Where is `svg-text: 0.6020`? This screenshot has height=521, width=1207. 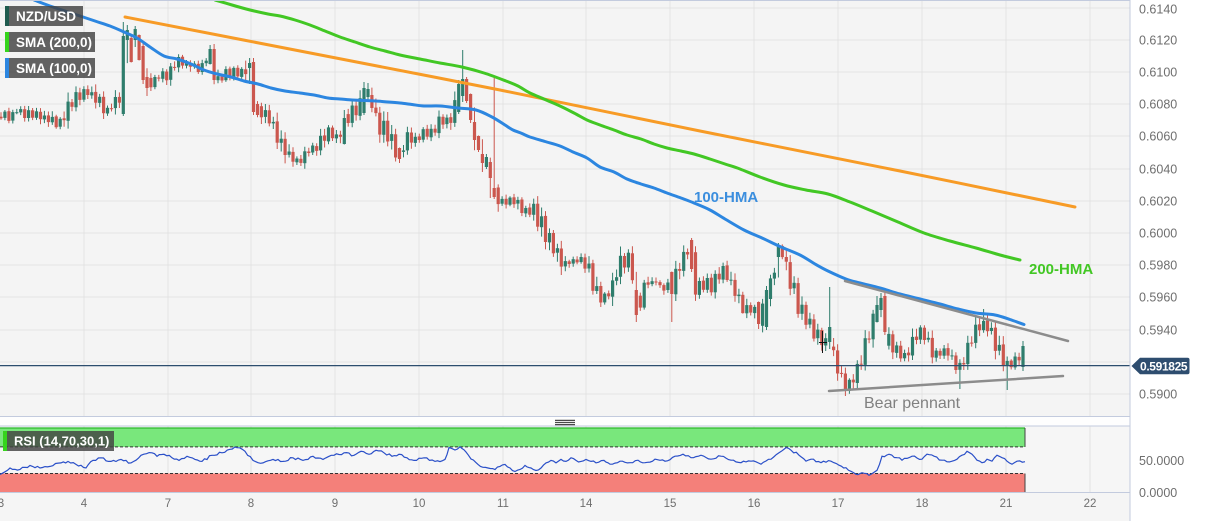 svg-text: 0.6020 is located at coordinates (1158, 201).